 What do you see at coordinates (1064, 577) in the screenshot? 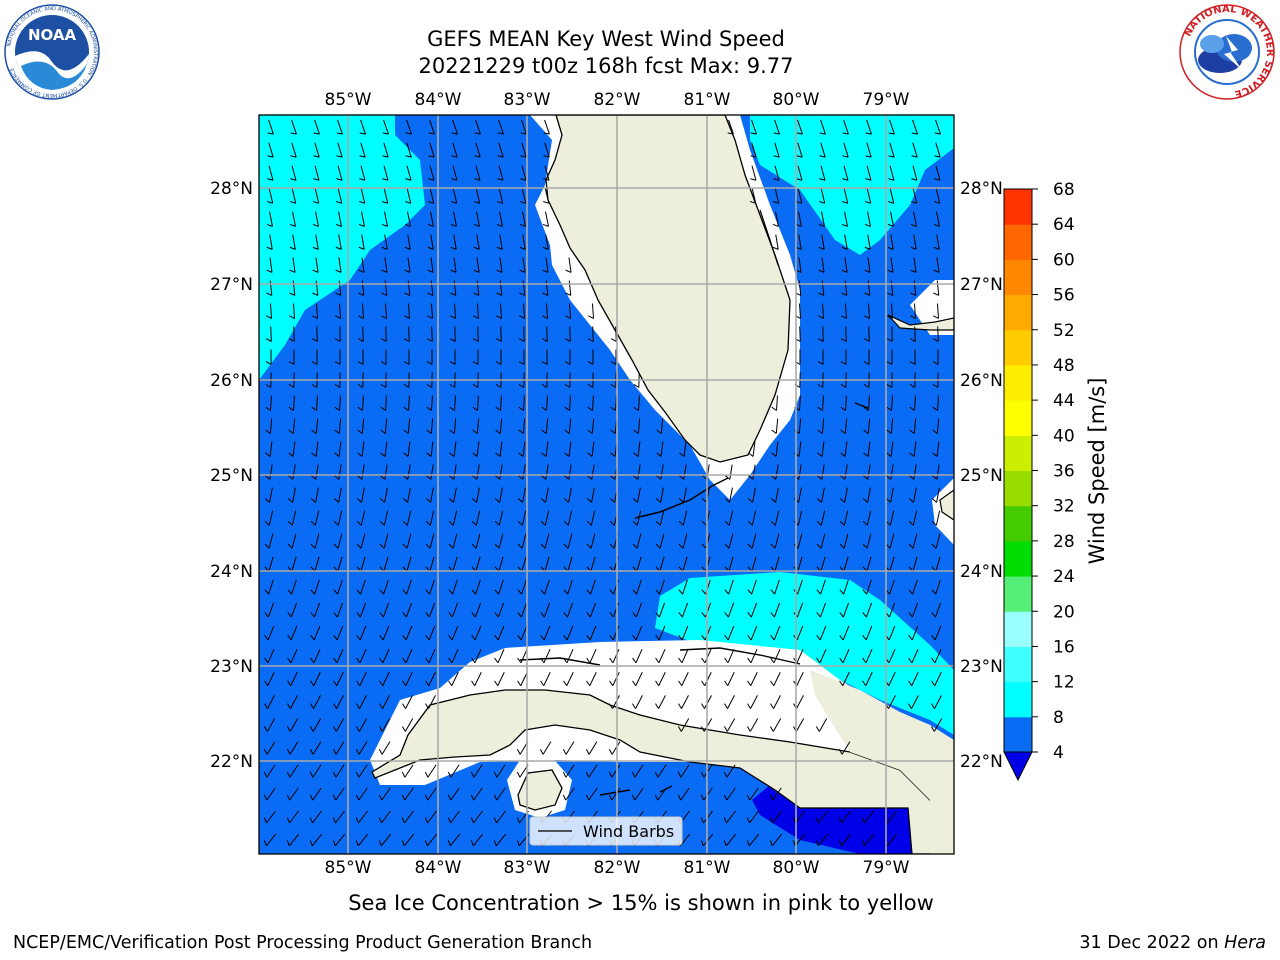
I see `colorbar-tick-label: 24` at bounding box center [1064, 577].